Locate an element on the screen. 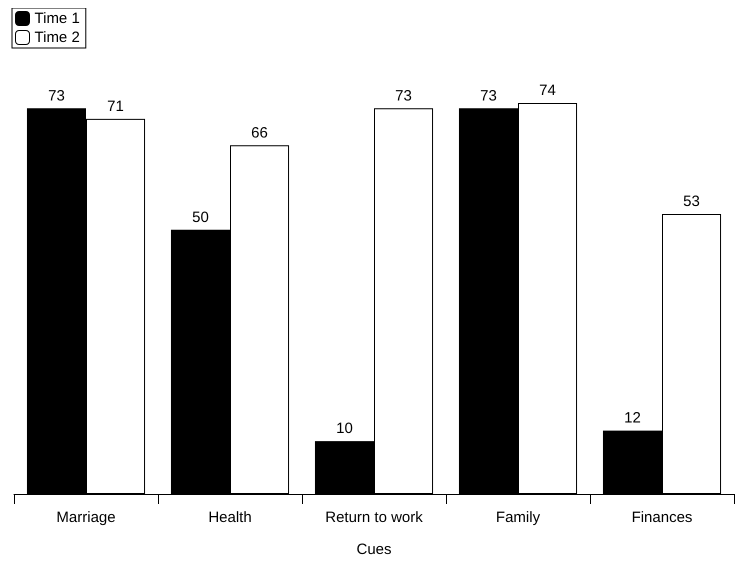  x-axis-title: Cues is located at coordinates (374, 549).